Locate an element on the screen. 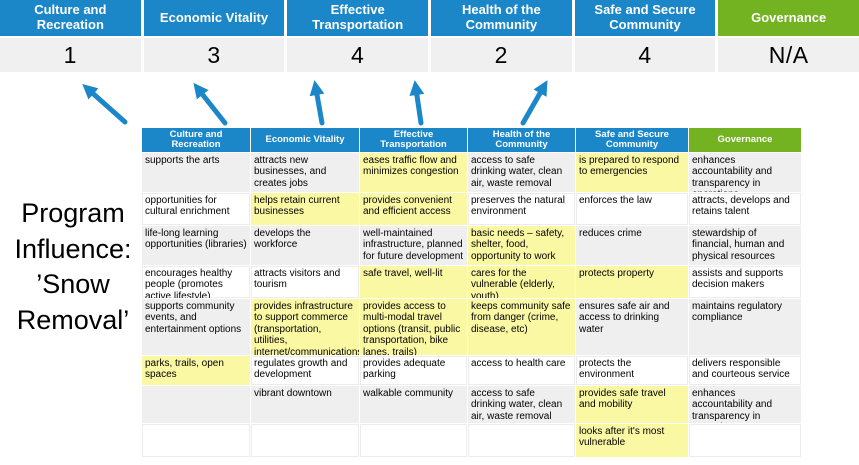 Image resolution: width=859 pixels, height=465 pixels. category-header: Culture and Recreation is located at coordinates (70, 18).